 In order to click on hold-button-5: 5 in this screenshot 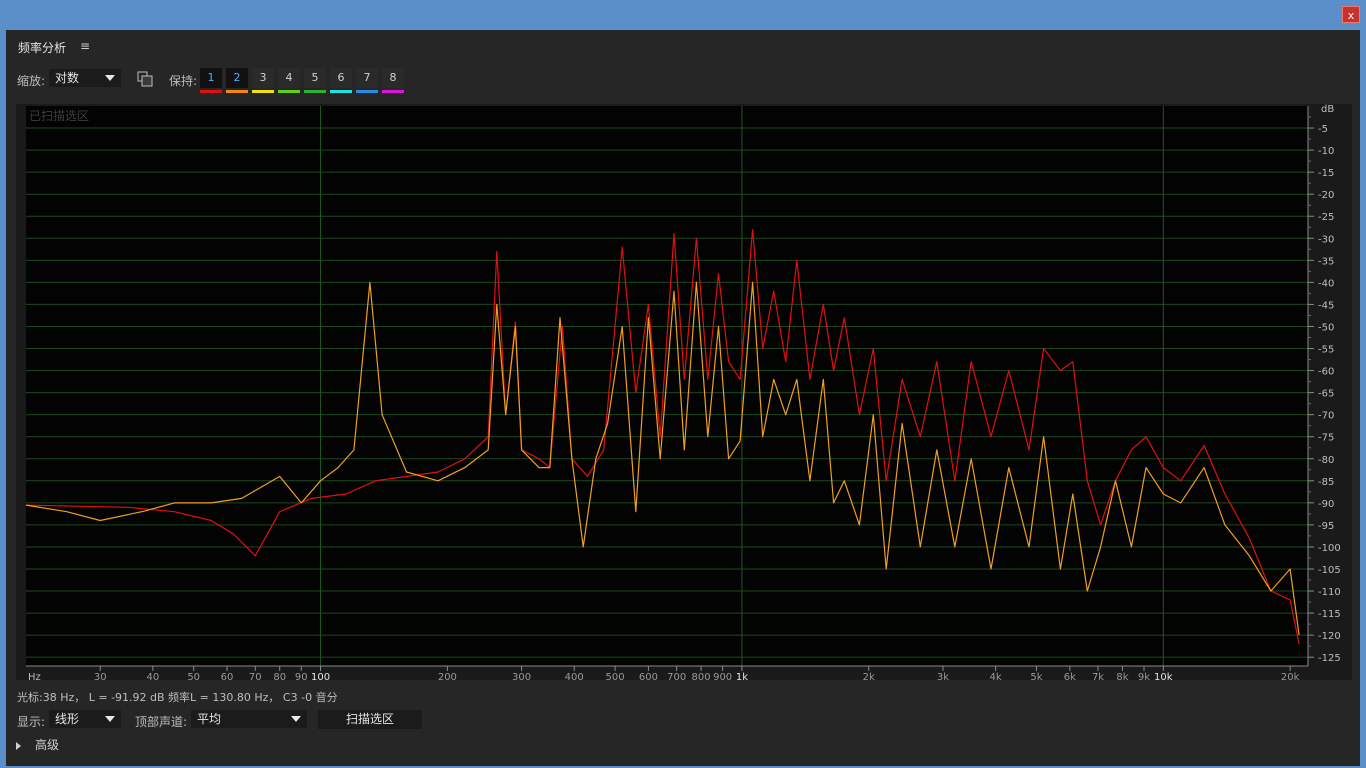, I will do `click(315, 78)`.